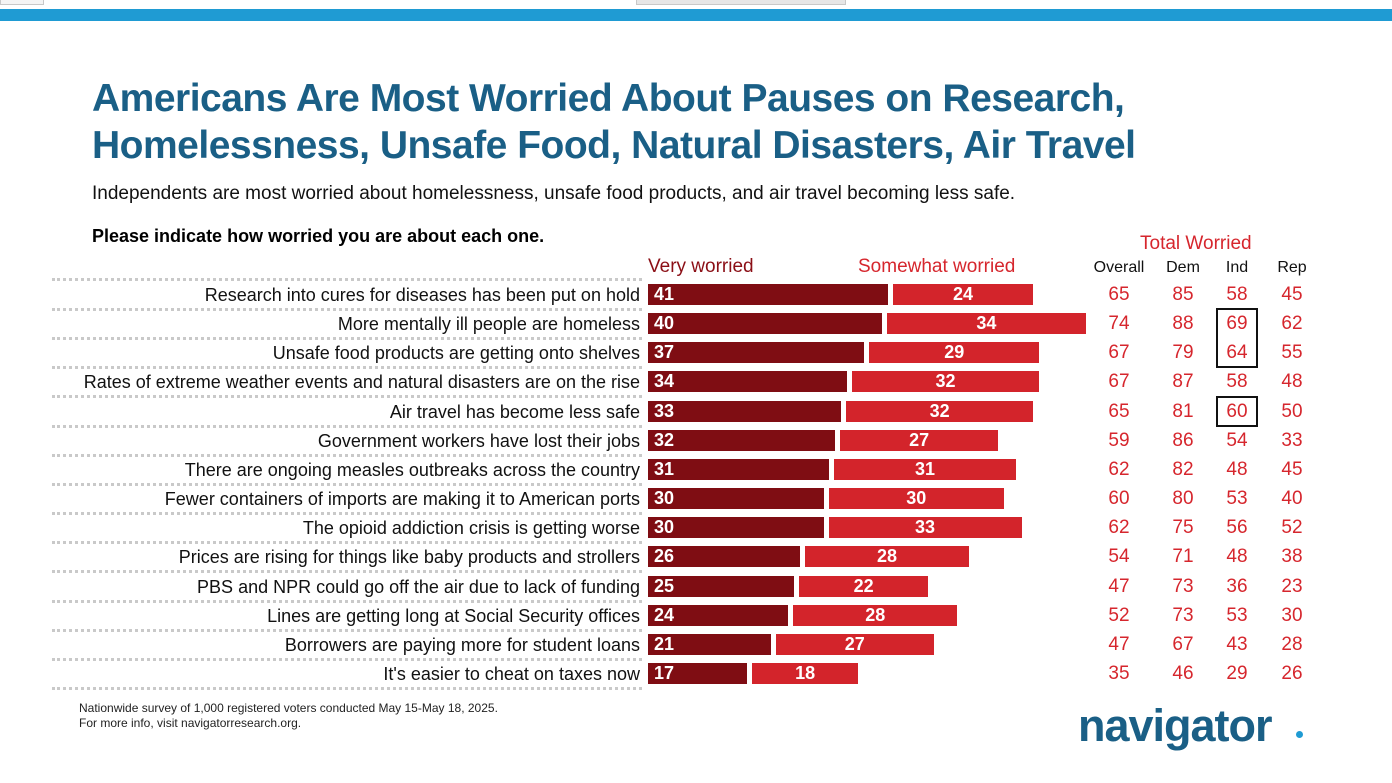 The width and height of the screenshot is (1392, 783). Describe the element at coordinates (1119, 673) in the screenshot. I see `total-worried-overall: 35` at that location.